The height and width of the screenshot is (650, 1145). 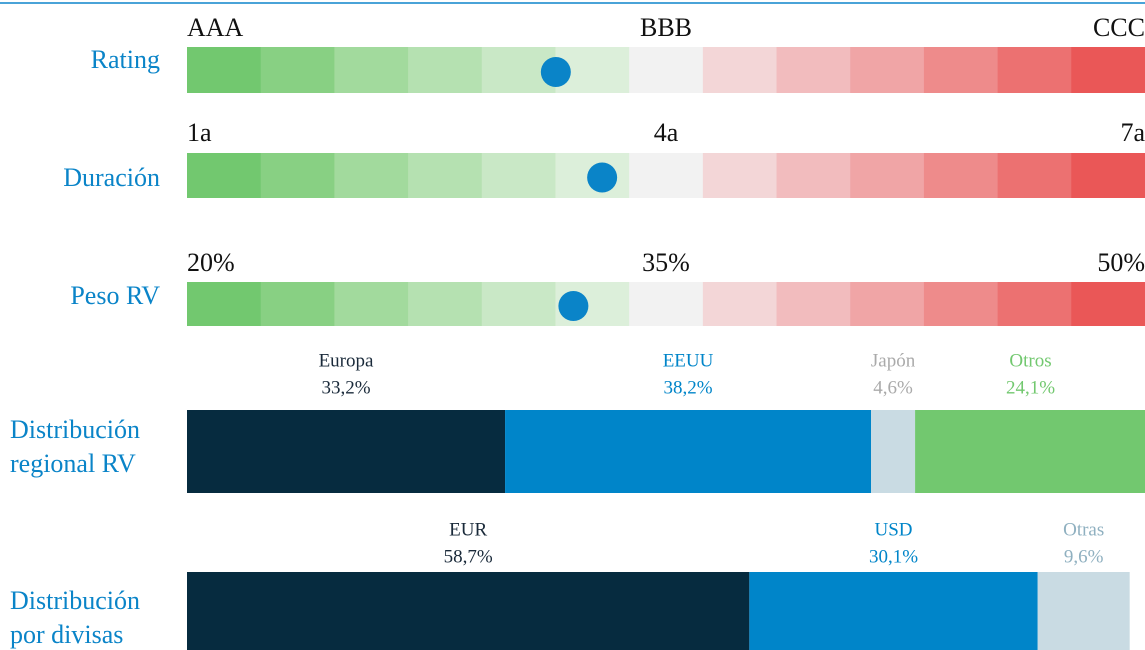 What do you see at coordinates (115, 295) in the screenshot?
I see `row-label: Peso RV` at bounding box center [115, 295].